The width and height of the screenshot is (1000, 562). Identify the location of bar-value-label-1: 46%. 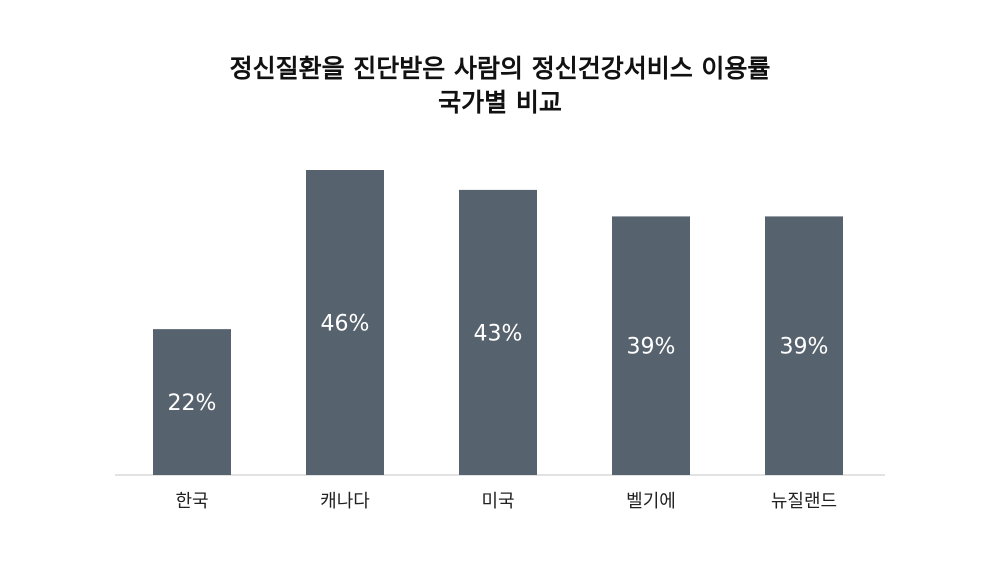
(345, 324).